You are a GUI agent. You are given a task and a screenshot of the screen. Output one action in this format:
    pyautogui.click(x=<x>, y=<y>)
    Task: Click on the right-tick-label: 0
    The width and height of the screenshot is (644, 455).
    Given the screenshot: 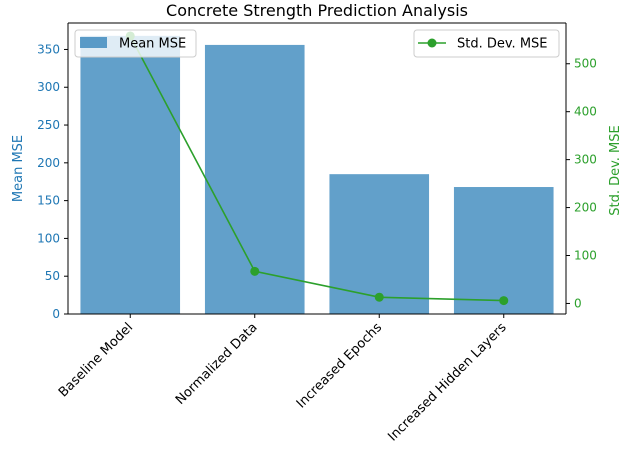 What is the action you would take?
    pyautogui.click(x=578, y=303)
    